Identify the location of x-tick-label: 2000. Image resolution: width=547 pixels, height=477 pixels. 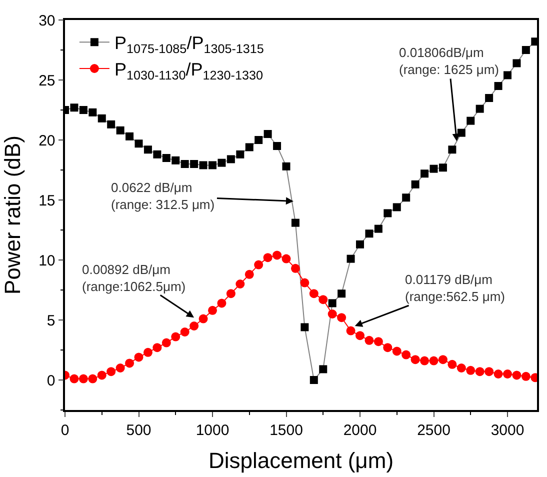
(360, 430).